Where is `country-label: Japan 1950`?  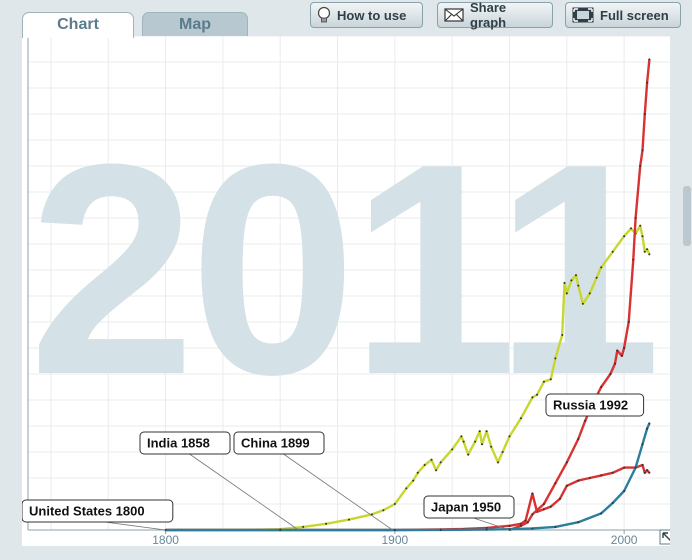
country-label: Japan 1950 is located at coordinates (466, 507).